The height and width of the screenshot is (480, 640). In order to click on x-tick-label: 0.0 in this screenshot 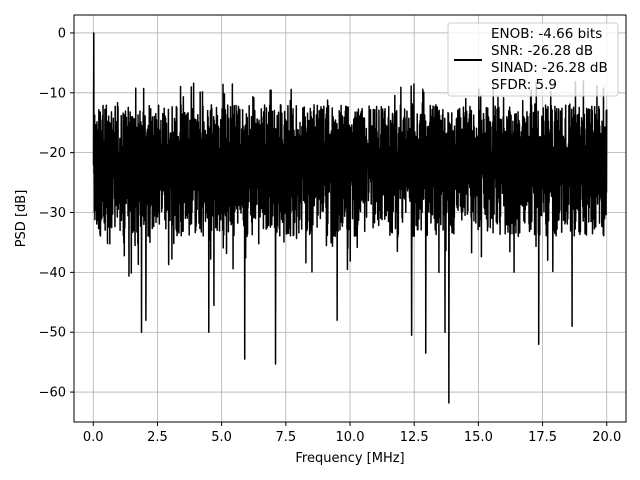, I will do `click(93, 437)`.